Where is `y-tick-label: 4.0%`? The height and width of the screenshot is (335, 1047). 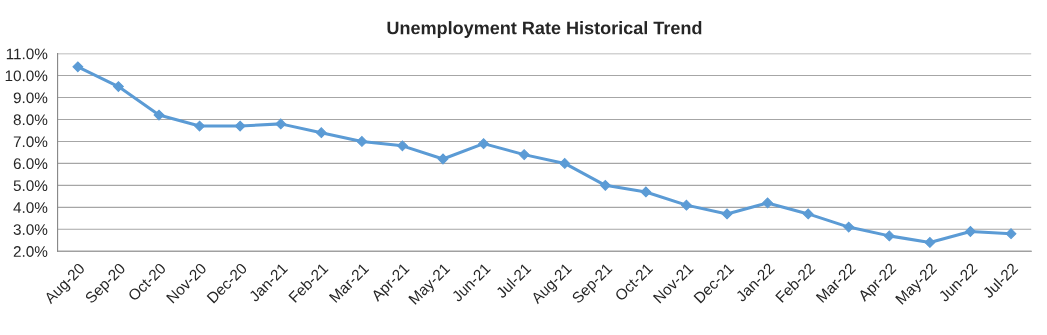
y-tick-label: 4.0% is located at coordinates (30, 208).